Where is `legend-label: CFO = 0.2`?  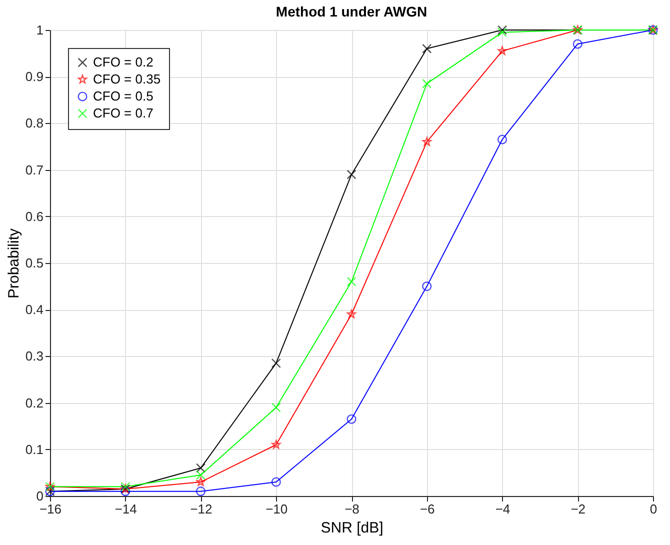 legend-label: CFO = 0.2 is located at coordinates (123, 62).